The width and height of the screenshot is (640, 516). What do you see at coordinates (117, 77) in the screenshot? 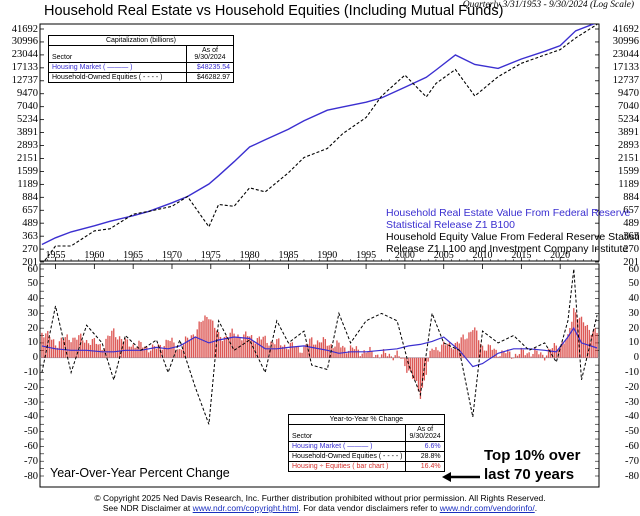
I see `top-legend-row-equities-label: Household-Owned Equities ( - - - - )` at bounding box center [117, 77].